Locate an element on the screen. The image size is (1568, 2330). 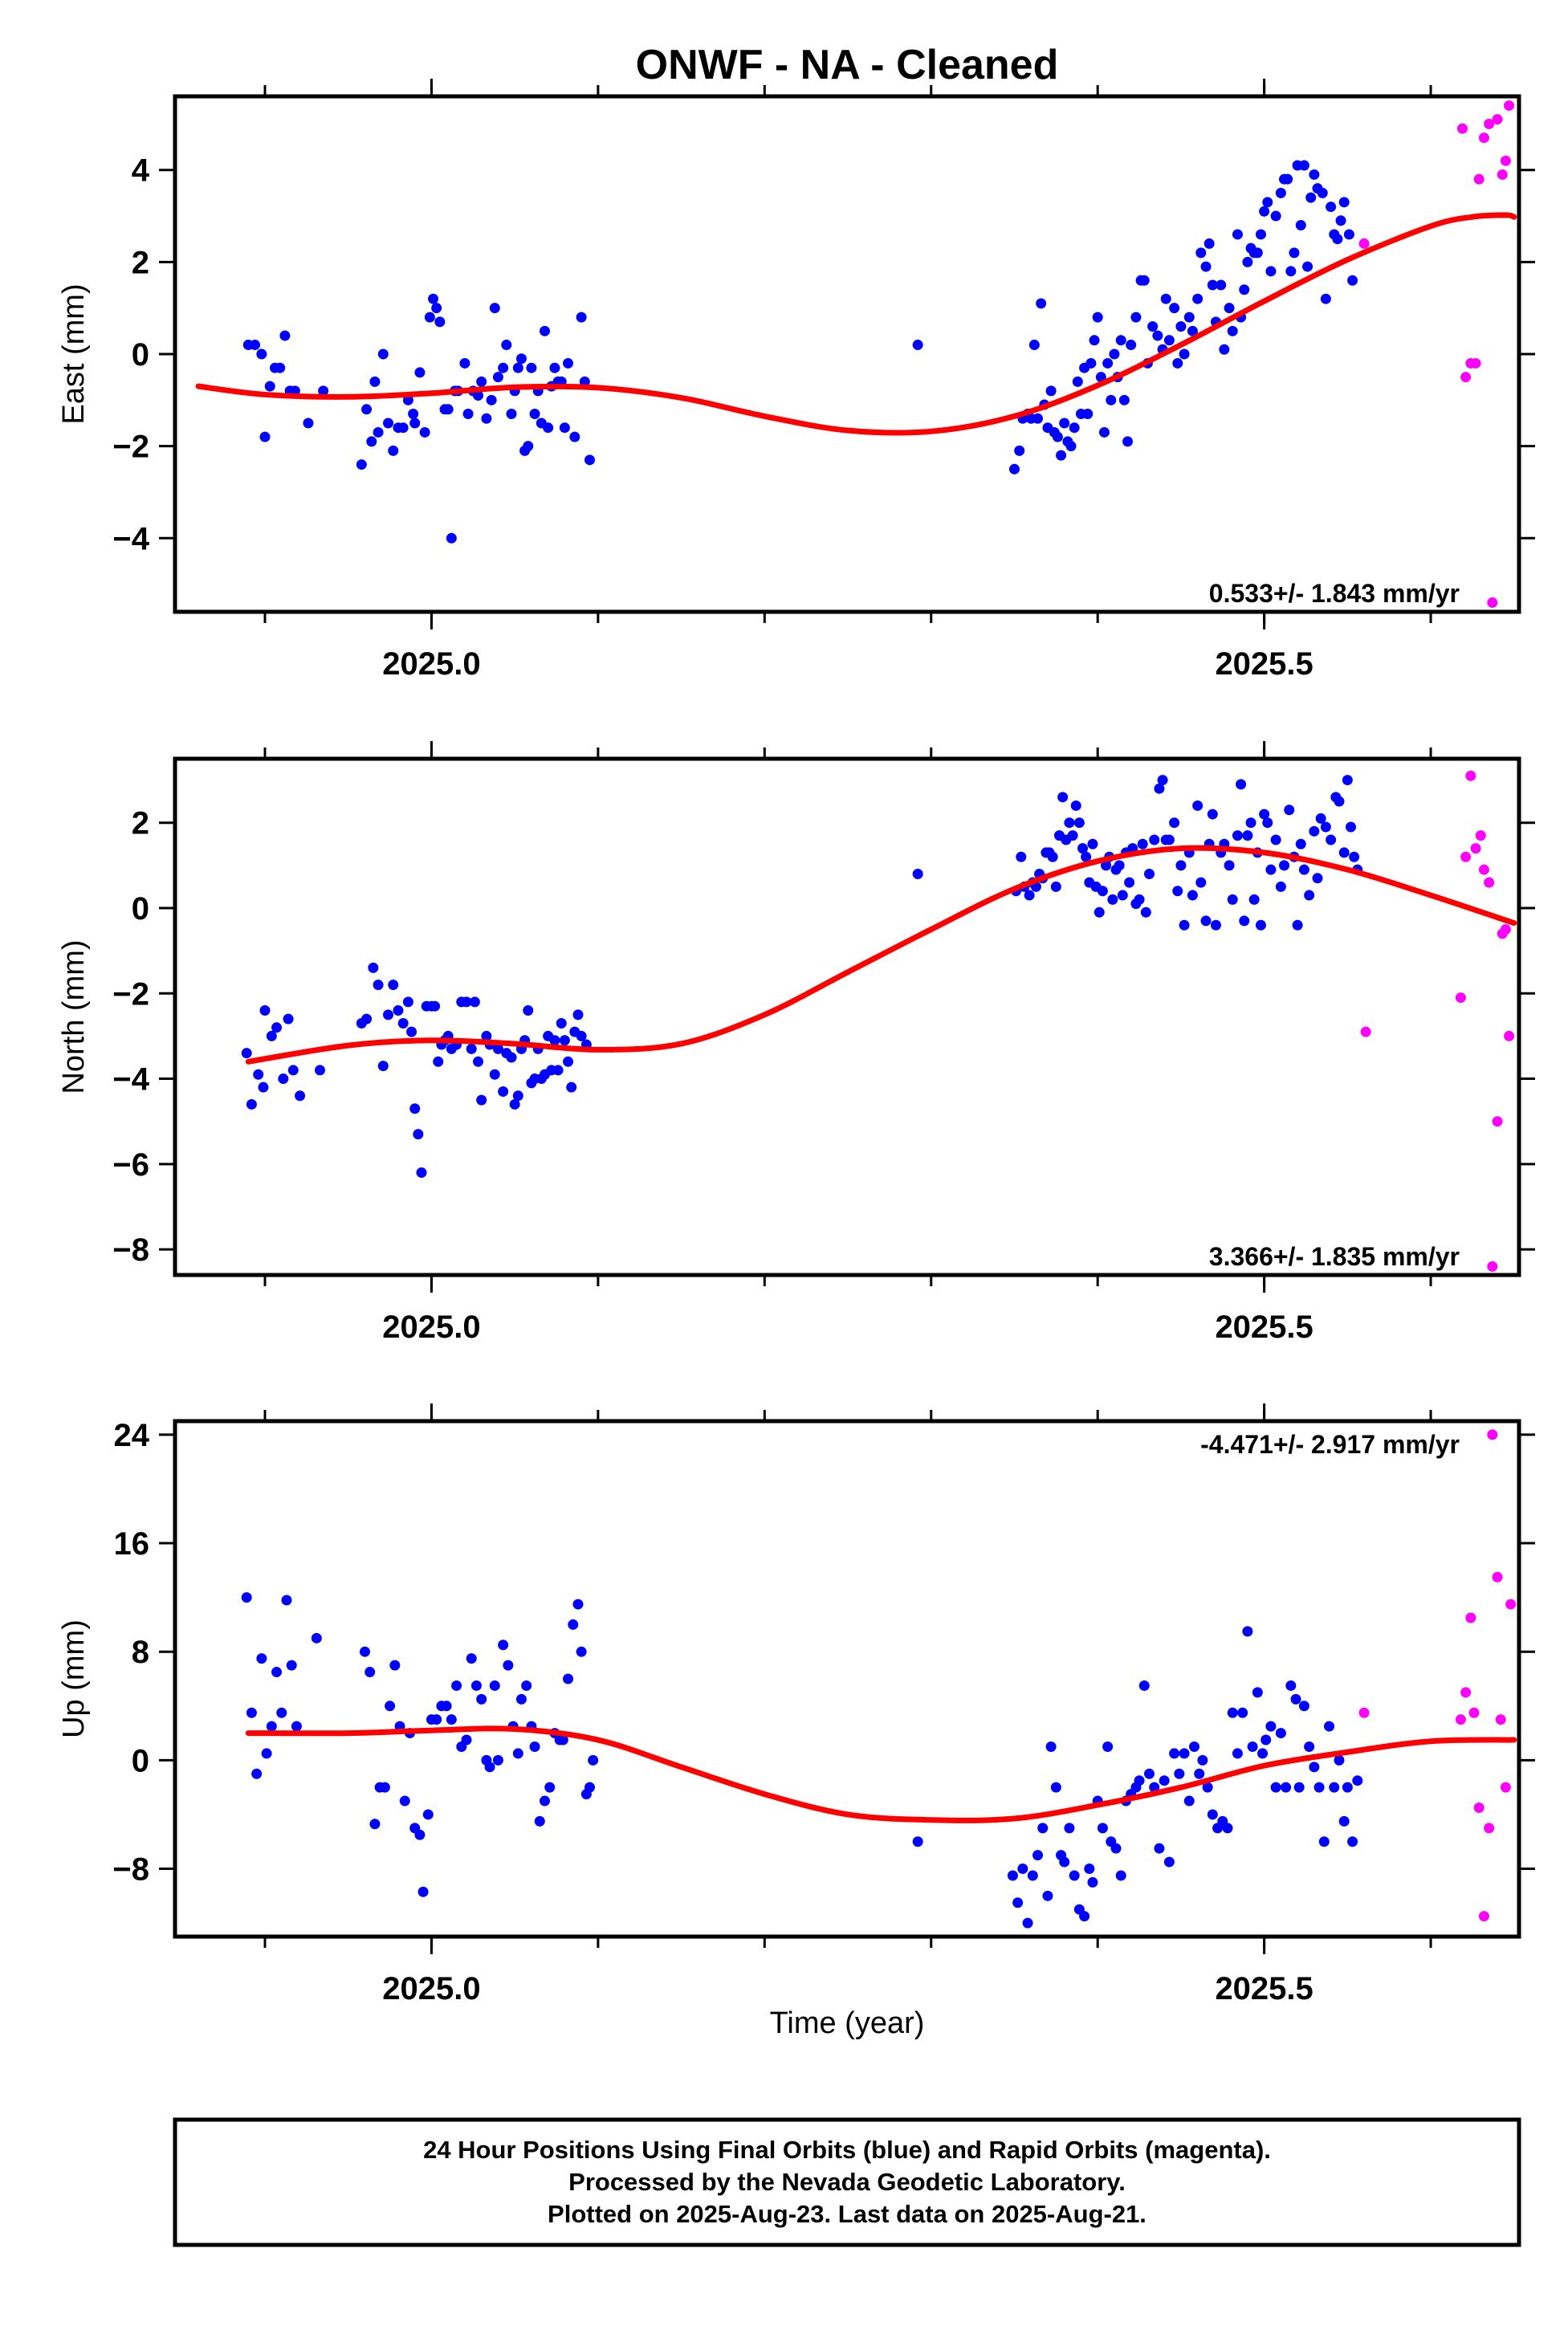
final-orbit-series is located at coordinates (802, 1760).